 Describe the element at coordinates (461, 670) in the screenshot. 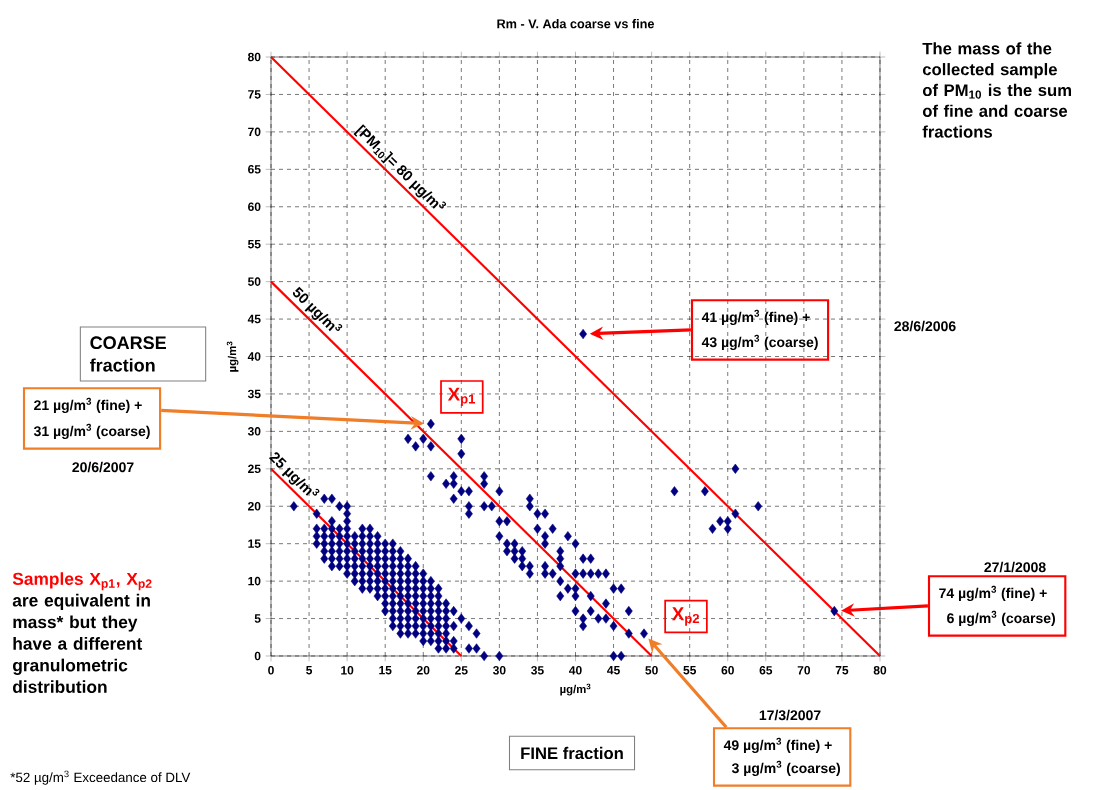

I see `x-tick-label: 25` at that location.